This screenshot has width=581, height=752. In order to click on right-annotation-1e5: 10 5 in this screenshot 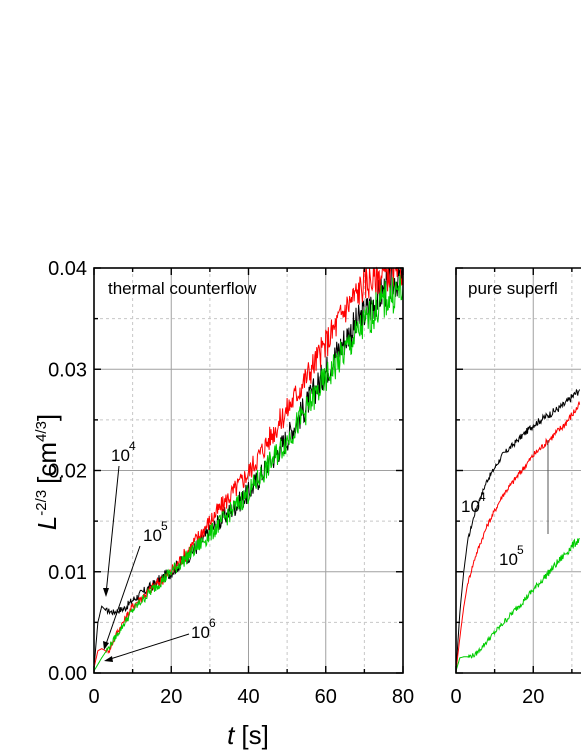, I will do `click(511, 556)`.